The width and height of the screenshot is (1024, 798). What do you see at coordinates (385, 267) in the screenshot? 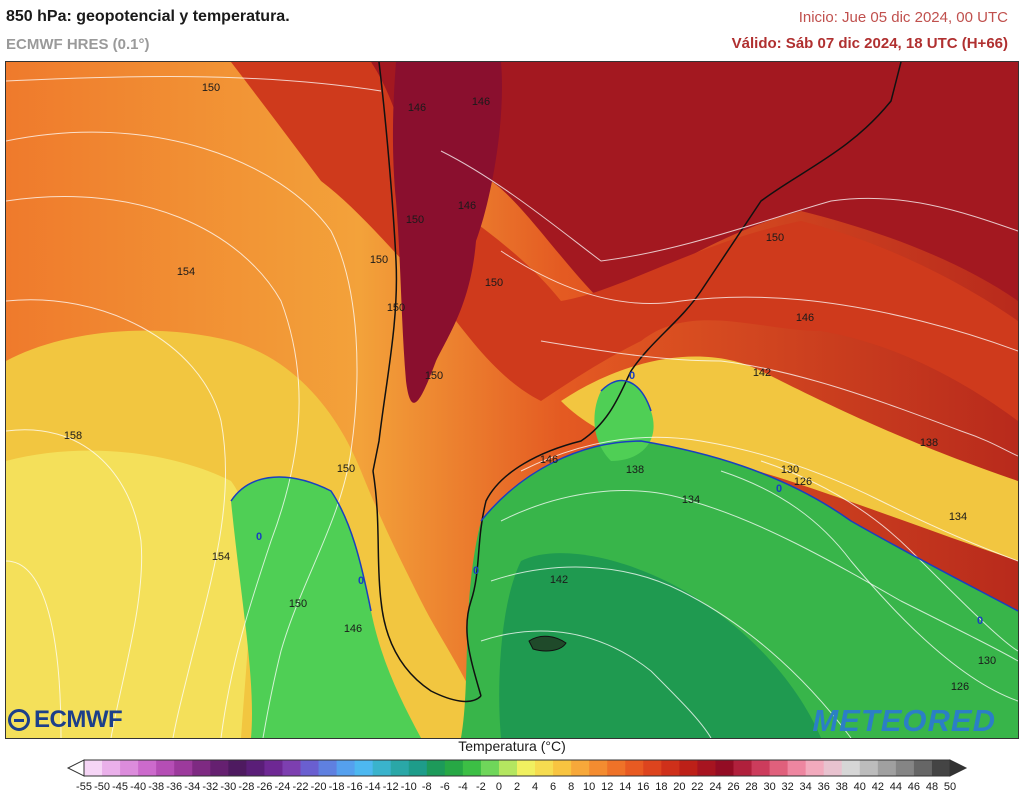
I see `coast-chile-north` at bounding box center [385, 267].